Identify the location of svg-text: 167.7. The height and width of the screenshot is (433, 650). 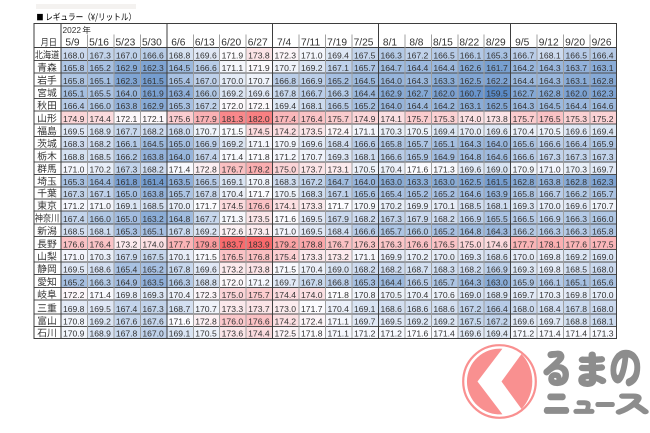
(206, 219).